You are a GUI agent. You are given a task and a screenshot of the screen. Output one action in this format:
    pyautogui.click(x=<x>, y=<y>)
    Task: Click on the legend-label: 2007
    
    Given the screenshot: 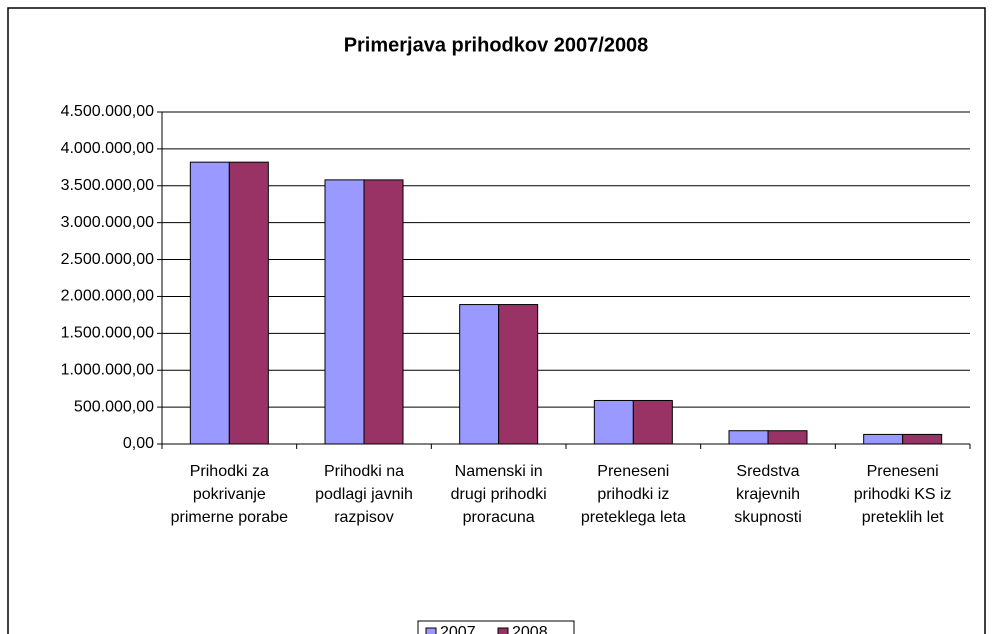 What is the action you would take?
    pyautogui.click(x=458, y=629)
    